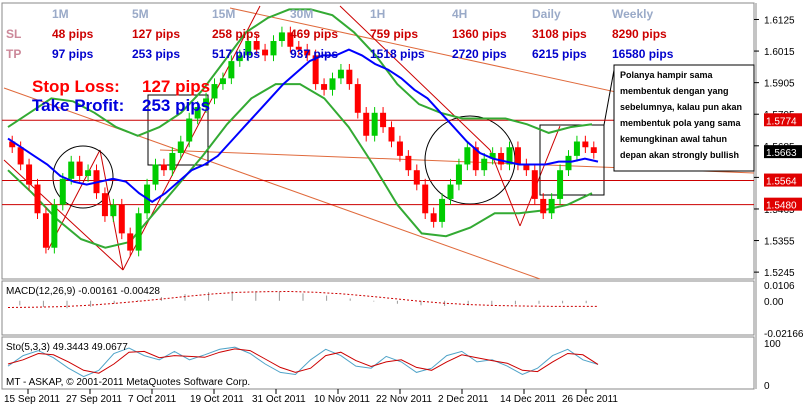  I want to click on tp-value-6: 6215 pips, so click(559, 54).